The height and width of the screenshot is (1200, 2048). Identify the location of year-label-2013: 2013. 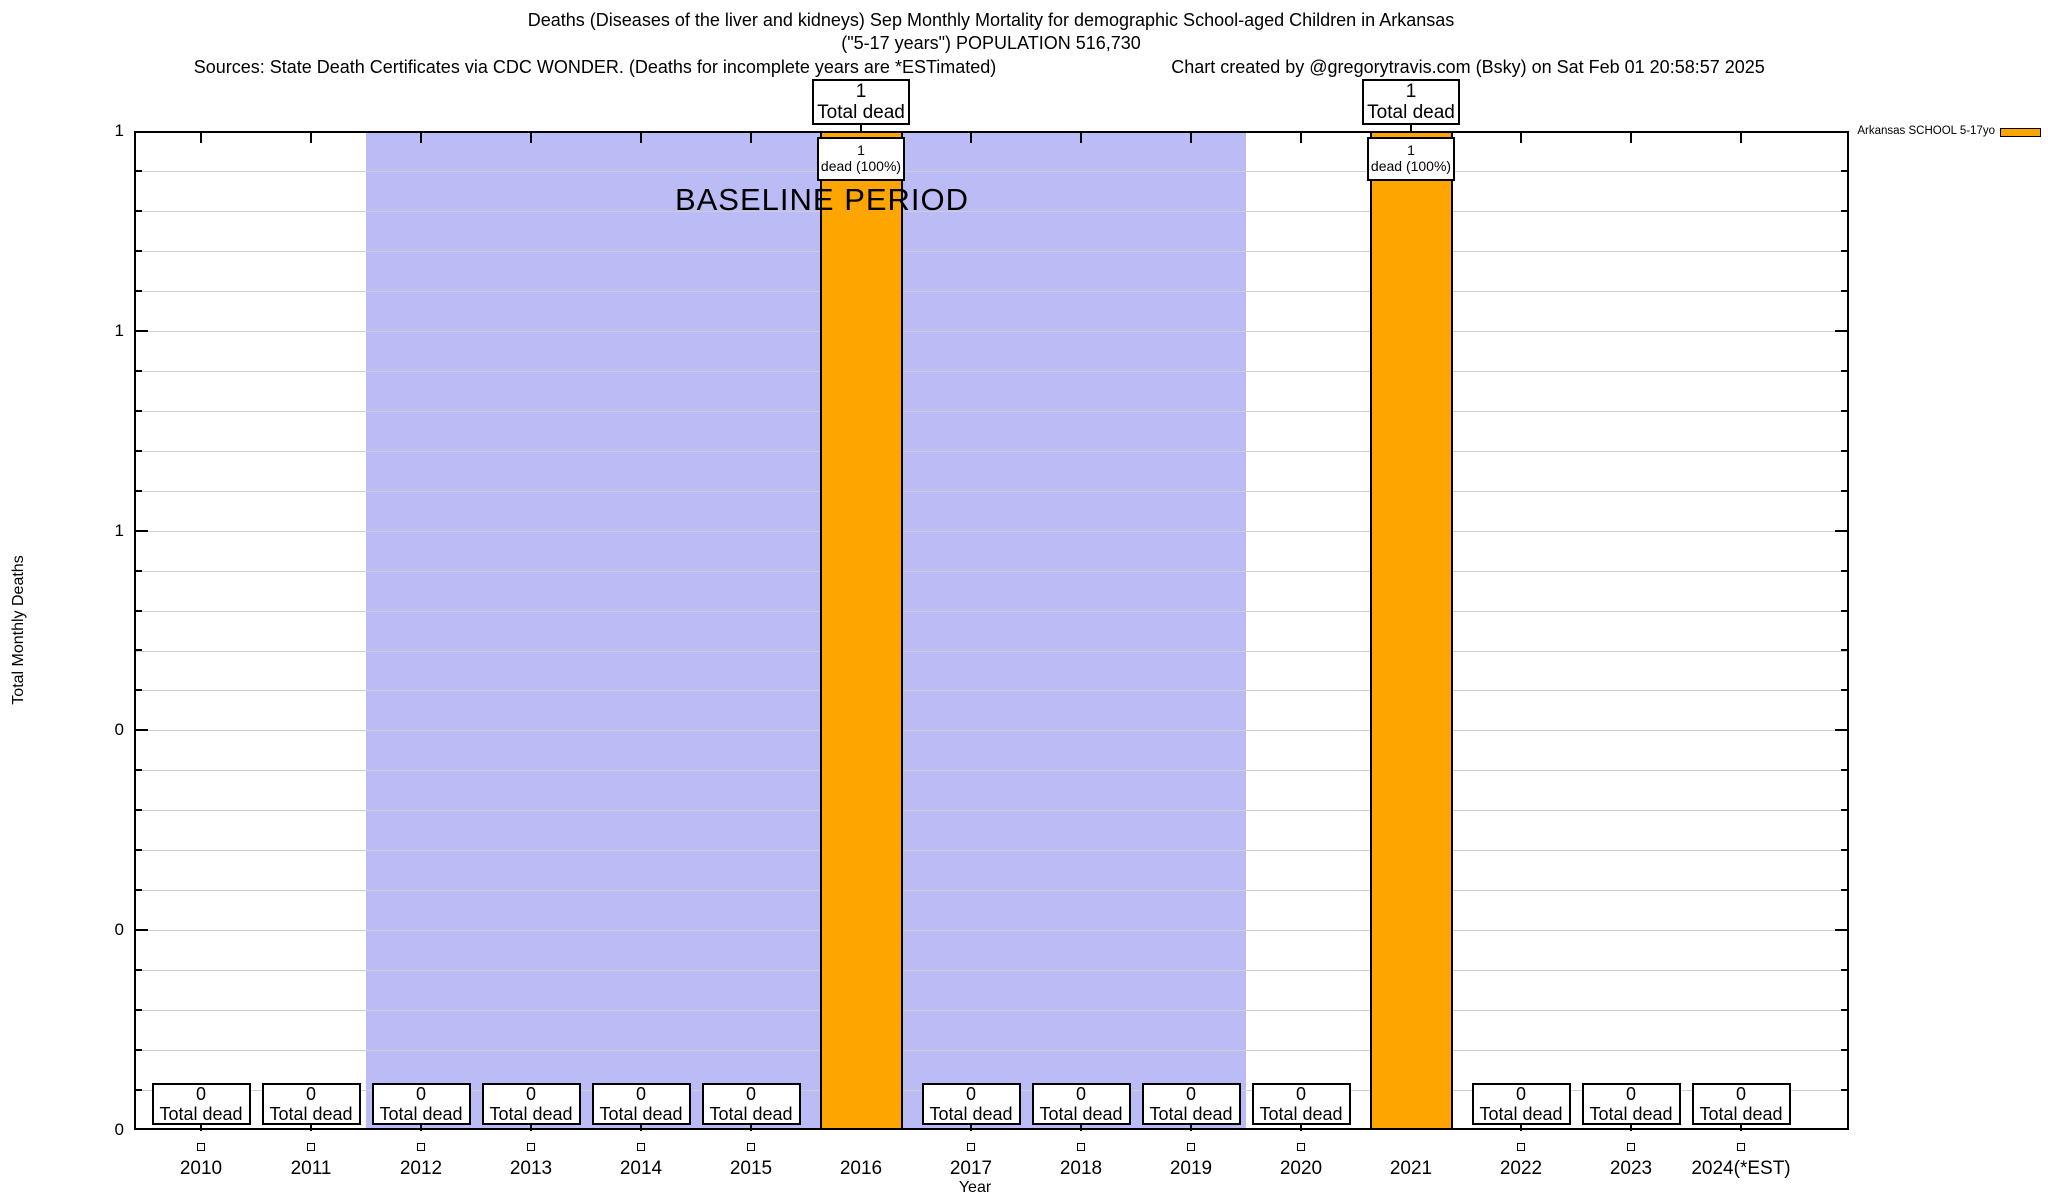
(531, 1168).